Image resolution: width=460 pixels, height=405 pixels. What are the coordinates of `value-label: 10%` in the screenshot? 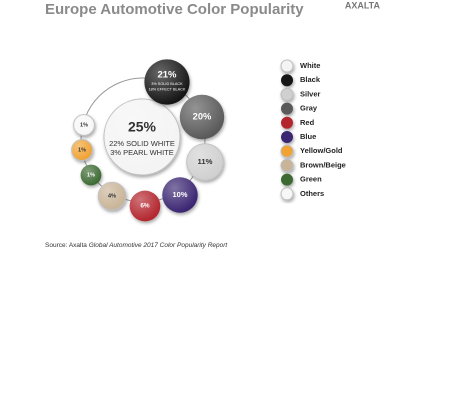 It's located at (180, 194).